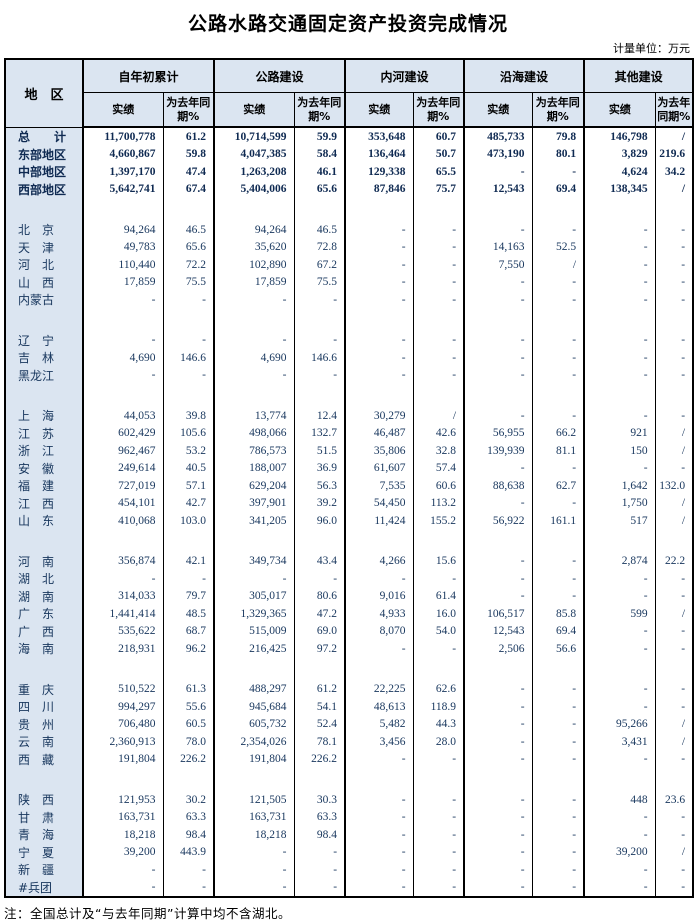 This screenshot has height=923, width=696. Describe the element at coordinates (122, 230) in the screenshot. I see `value-cell: 94,264` at that location.